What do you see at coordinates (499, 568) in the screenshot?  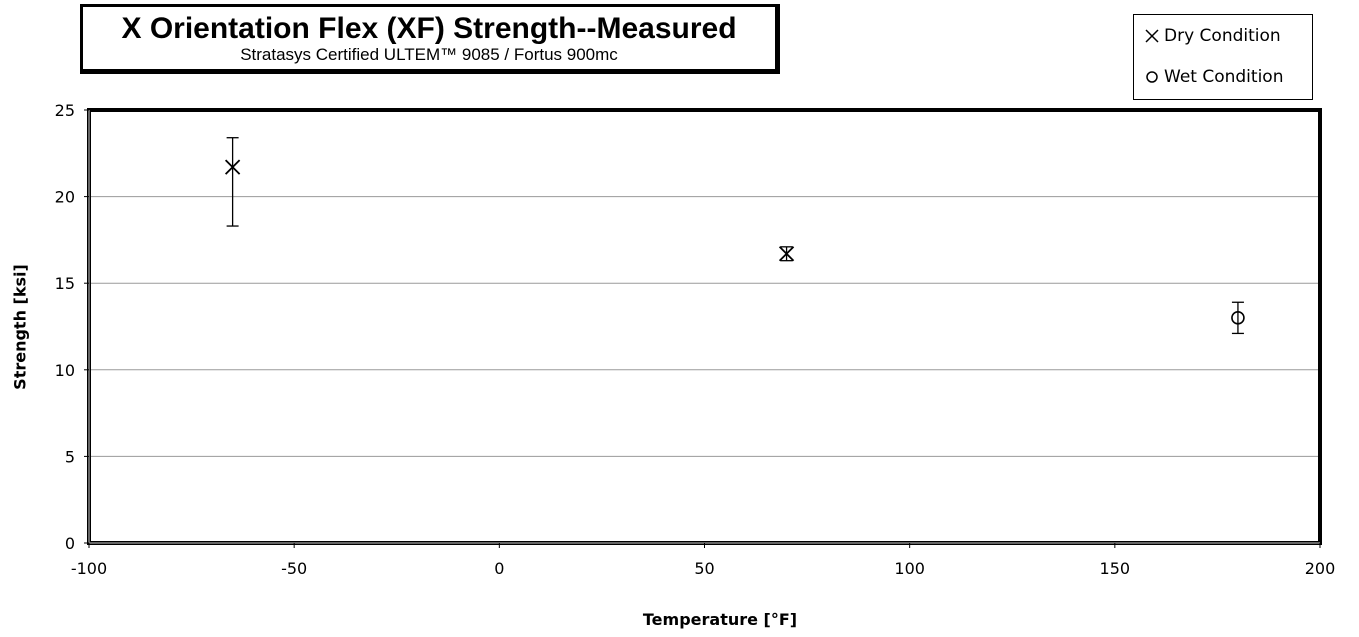 I see `x-tick-label: 0` at bounding box center [499, 568].